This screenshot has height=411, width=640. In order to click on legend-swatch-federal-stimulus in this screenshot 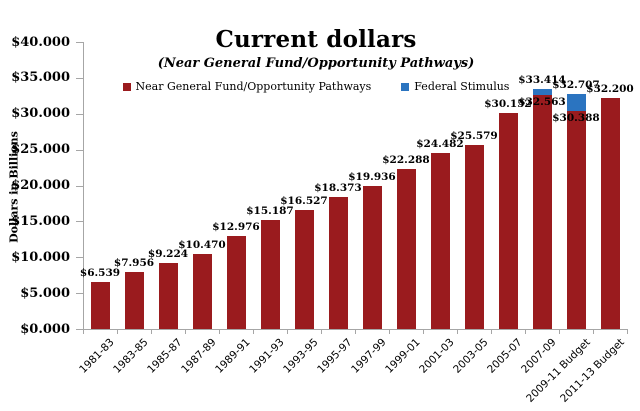, I will do `click(405, 86)`.